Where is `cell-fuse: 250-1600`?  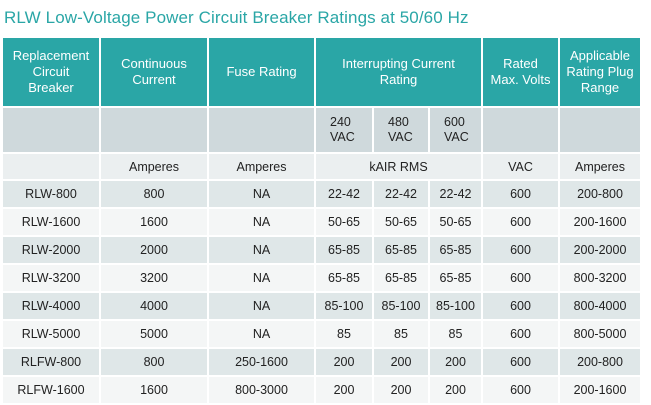
cell-fuse: 250-1600 is located at coordinates (262, 363).